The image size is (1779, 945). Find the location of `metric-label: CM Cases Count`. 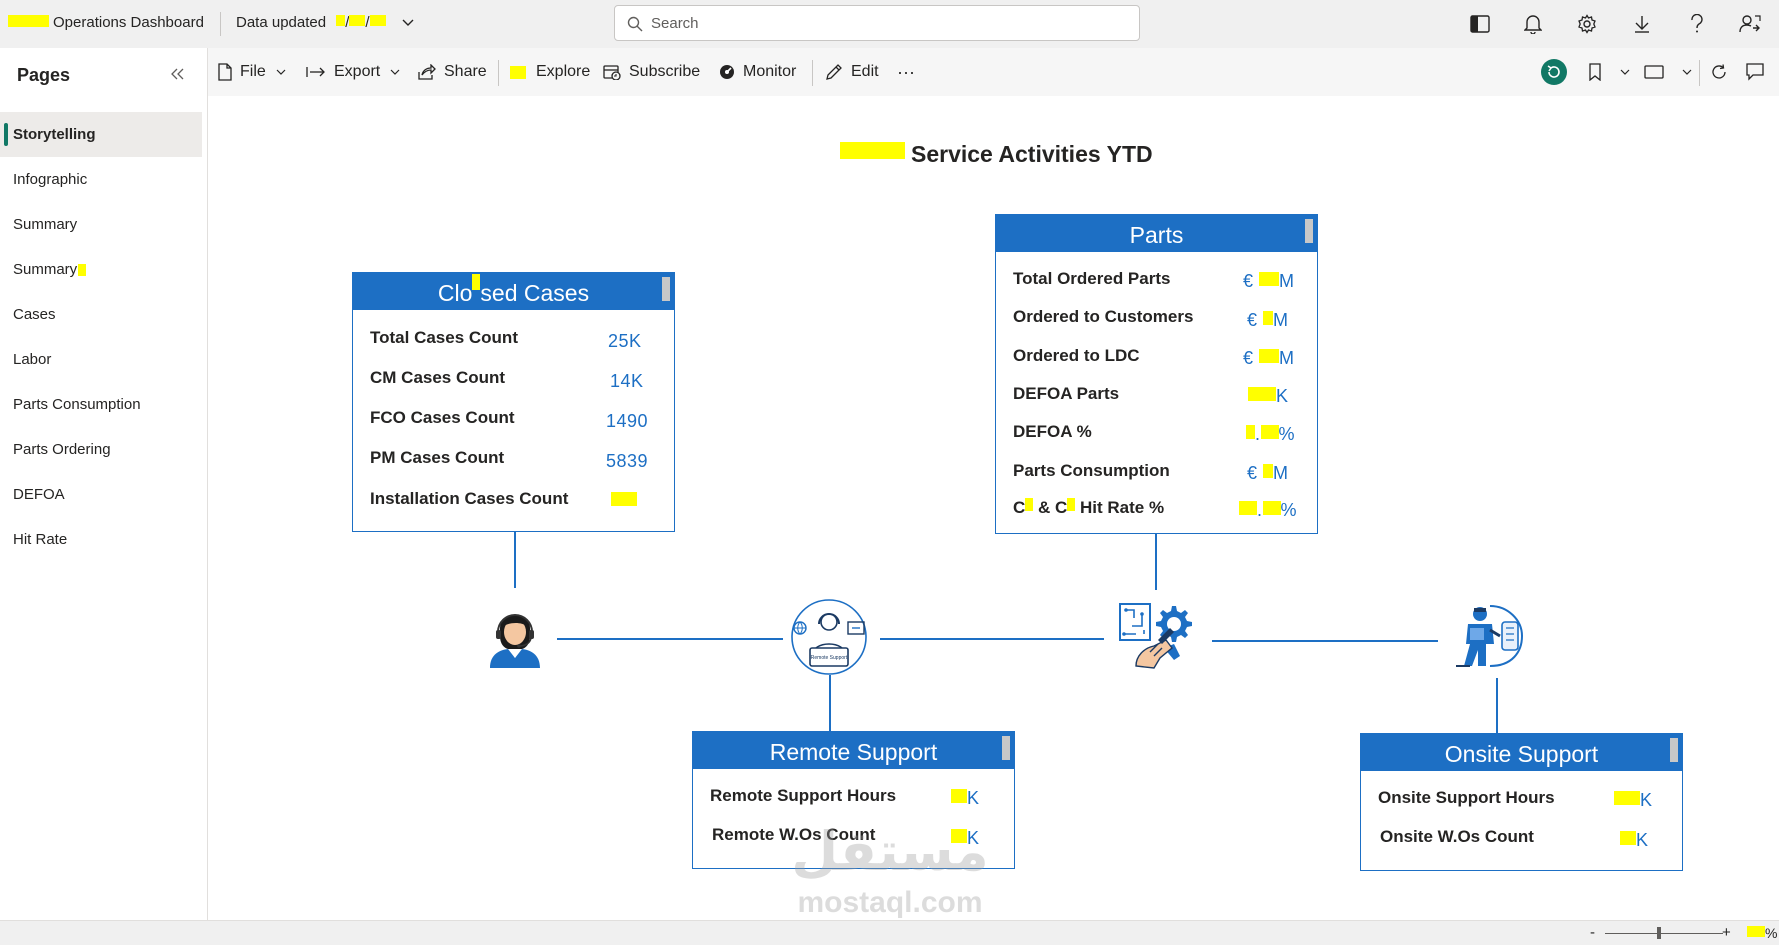

metric-label: CM Cases Count is located at coordinates (438, 377).